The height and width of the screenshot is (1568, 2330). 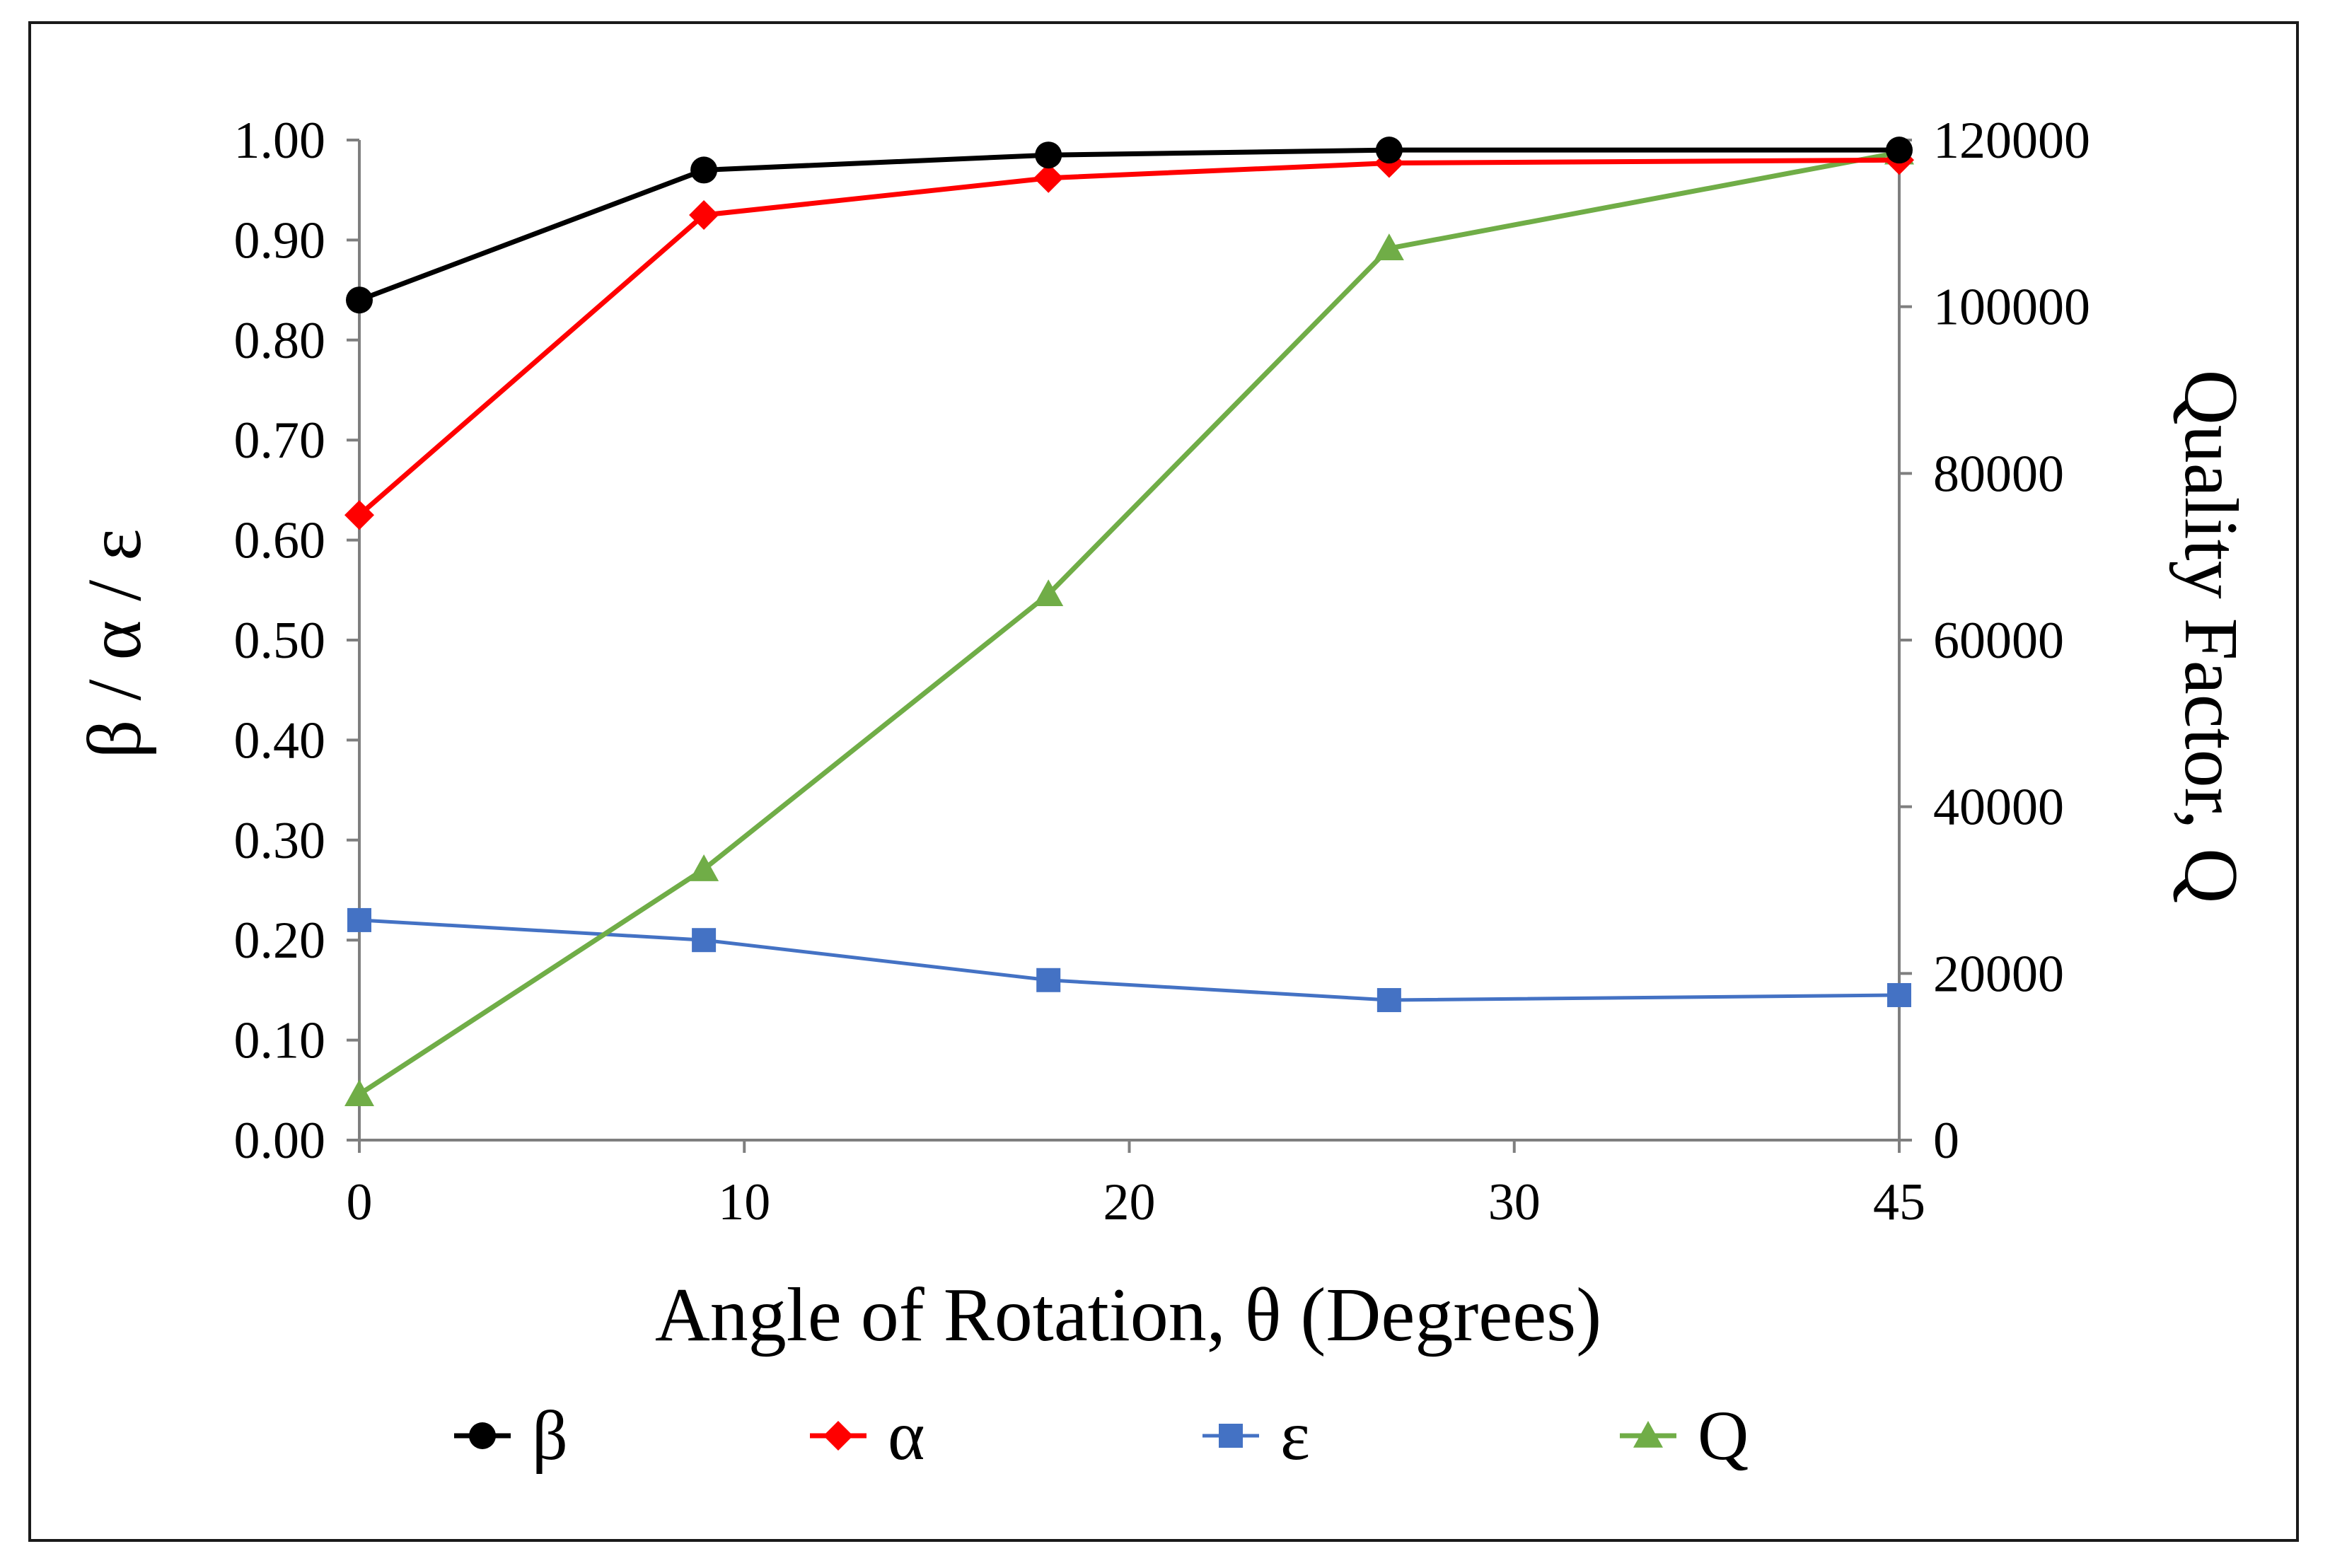 I want to click on left-y-tick-label: 0.50, so click(x=280, y=641).